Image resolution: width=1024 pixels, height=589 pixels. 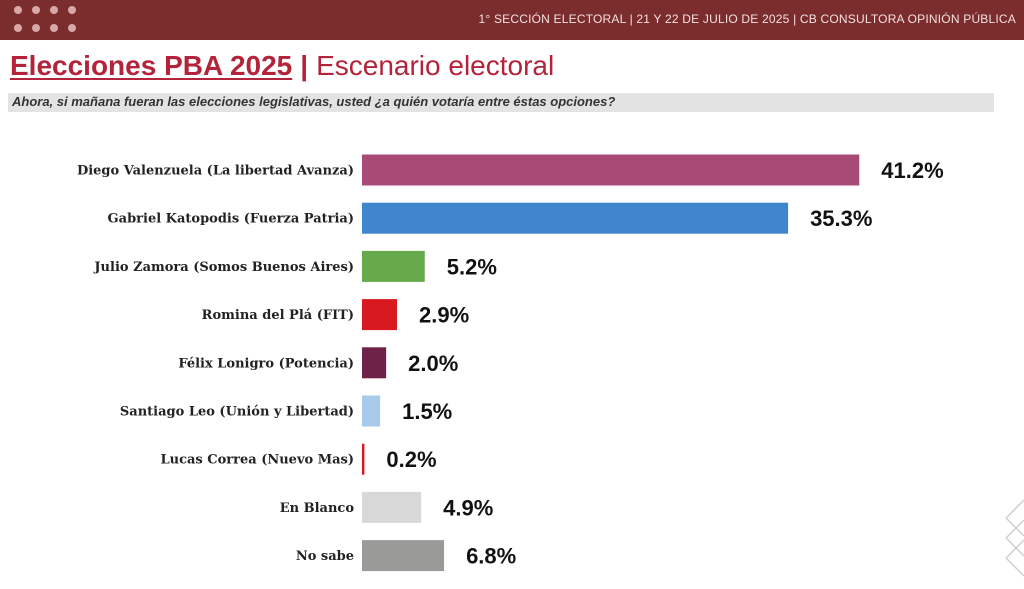 I want to click on decorative-dots-icon, so click(x=45, y=20).